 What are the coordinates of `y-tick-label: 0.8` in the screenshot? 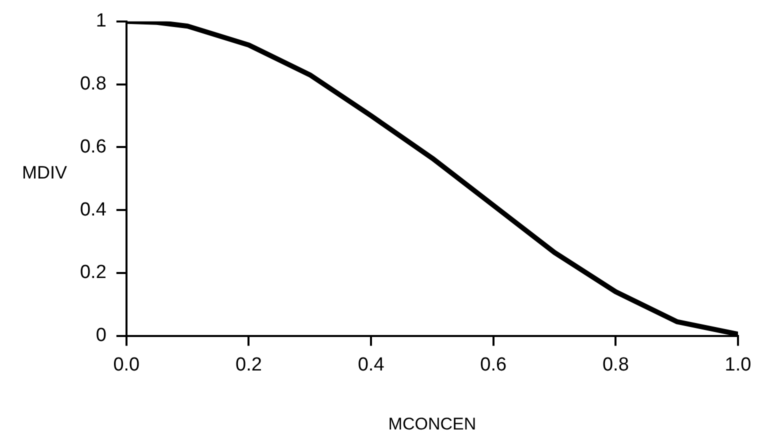 It's located at (93, 84).